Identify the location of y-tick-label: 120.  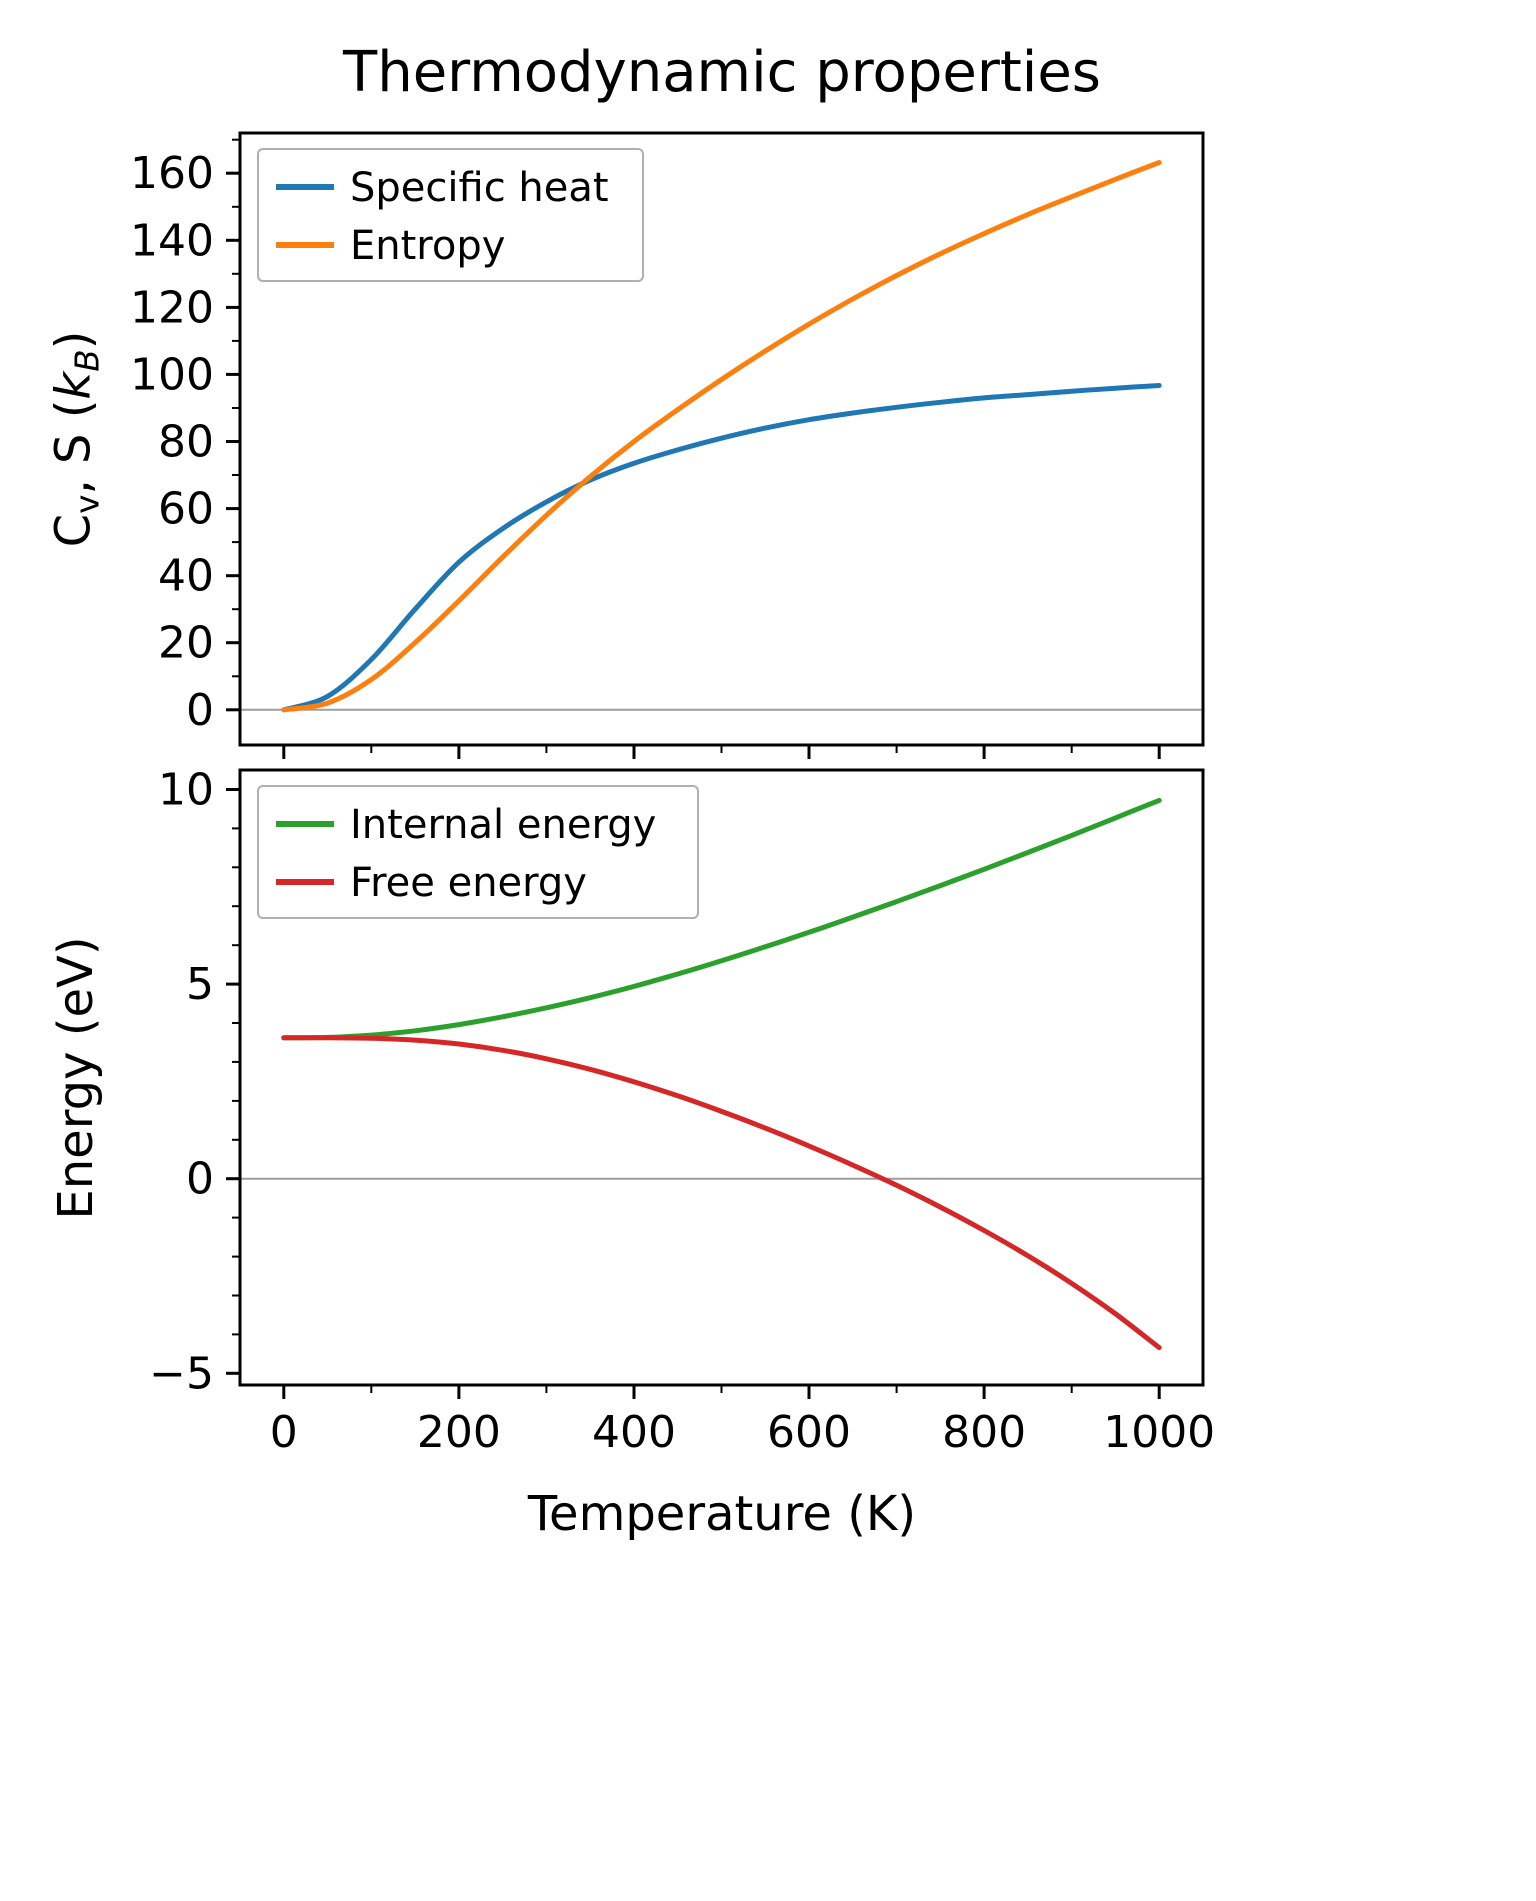
(172, 307).